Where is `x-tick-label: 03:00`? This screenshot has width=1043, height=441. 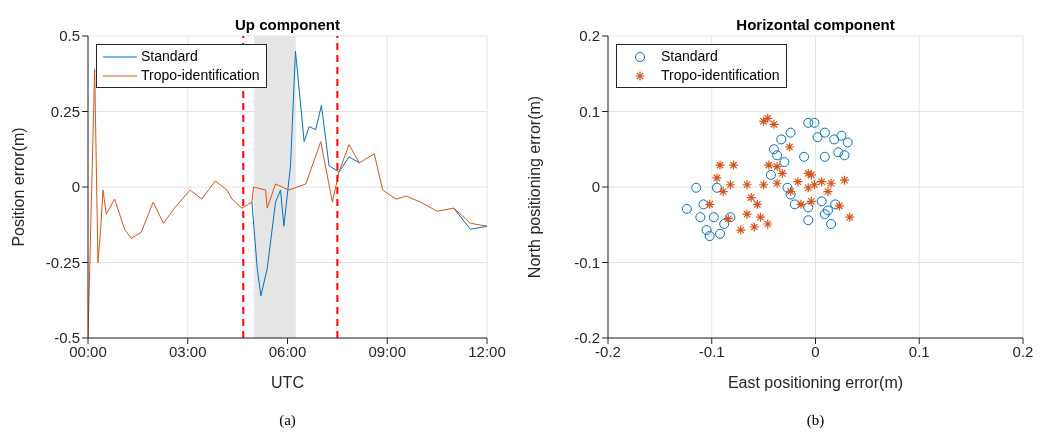
x-tick-label: 03:00 is located at coordinates (187, 351).